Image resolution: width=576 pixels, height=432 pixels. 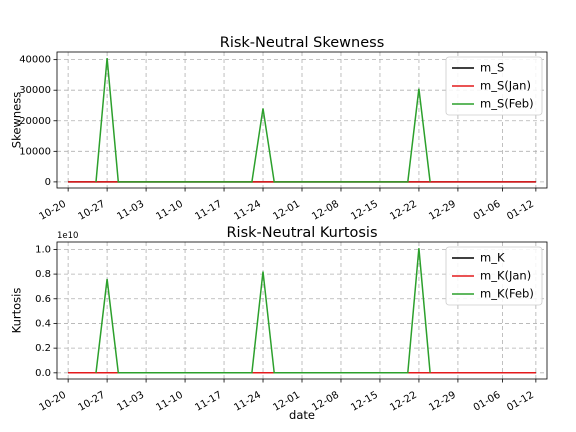 I want to click on legend-label: m_K, so click(x=492, y=258).